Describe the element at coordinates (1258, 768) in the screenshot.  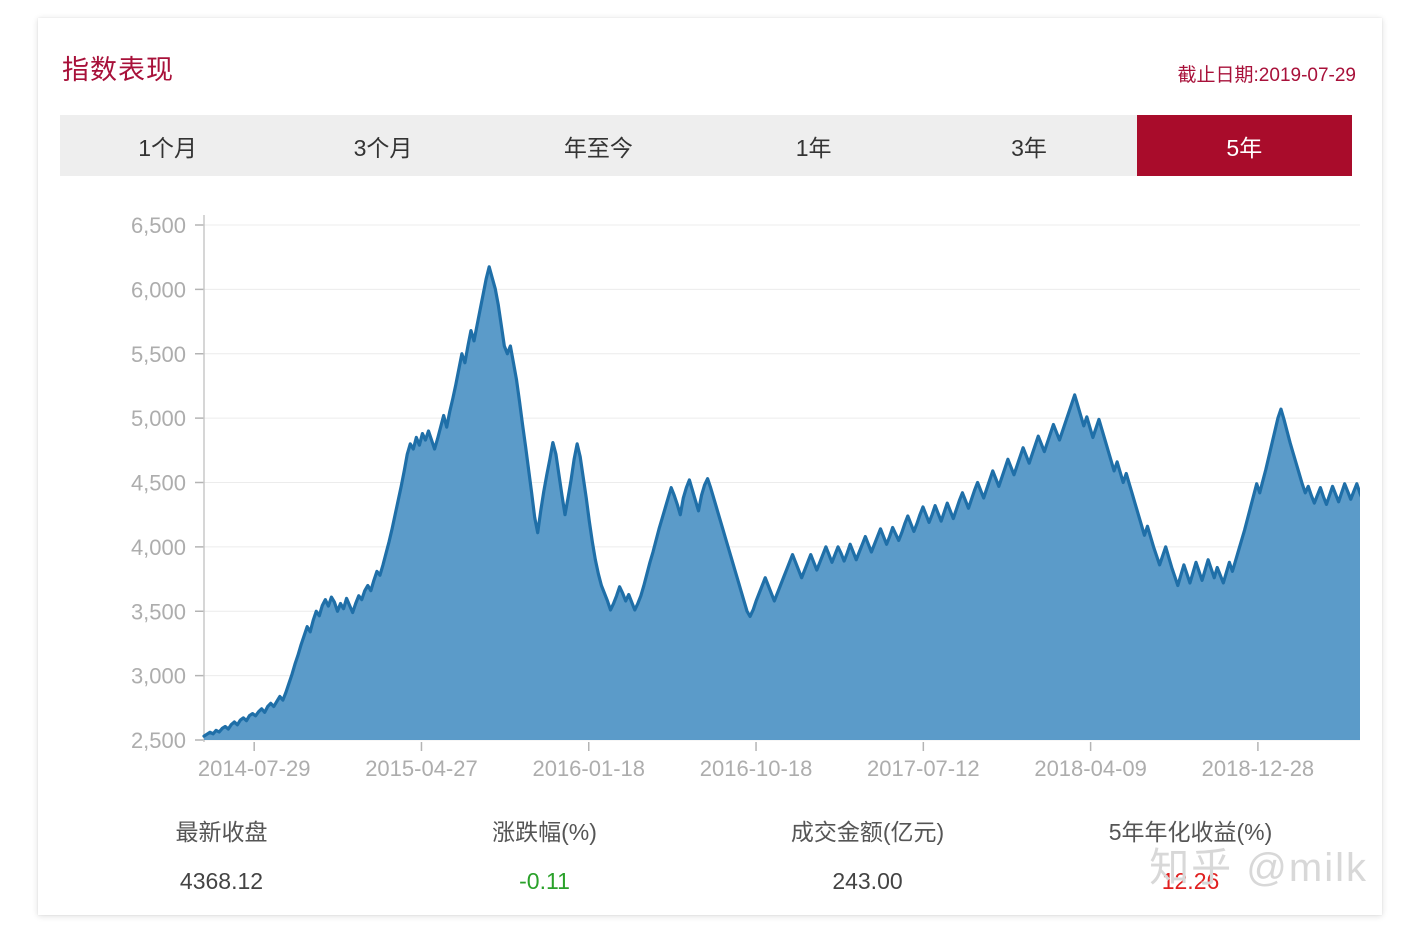
I see `x-tick-label: 2018-12-28` at that location.